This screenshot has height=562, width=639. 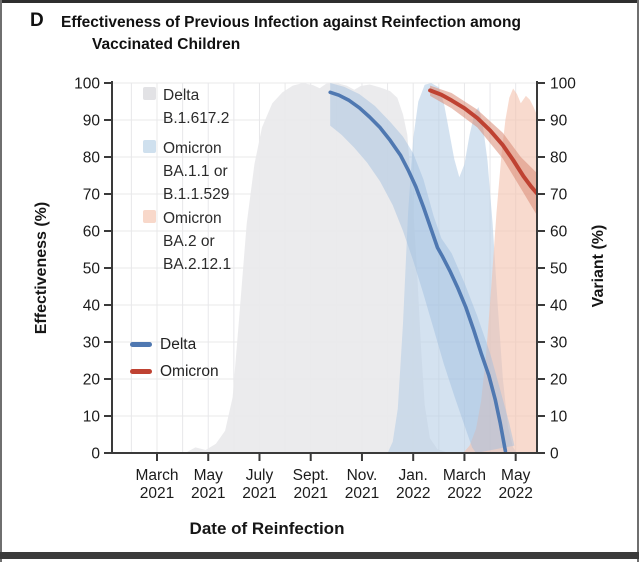 I want to click on y-tick-label-left: 20, so click(x=92, y=380).